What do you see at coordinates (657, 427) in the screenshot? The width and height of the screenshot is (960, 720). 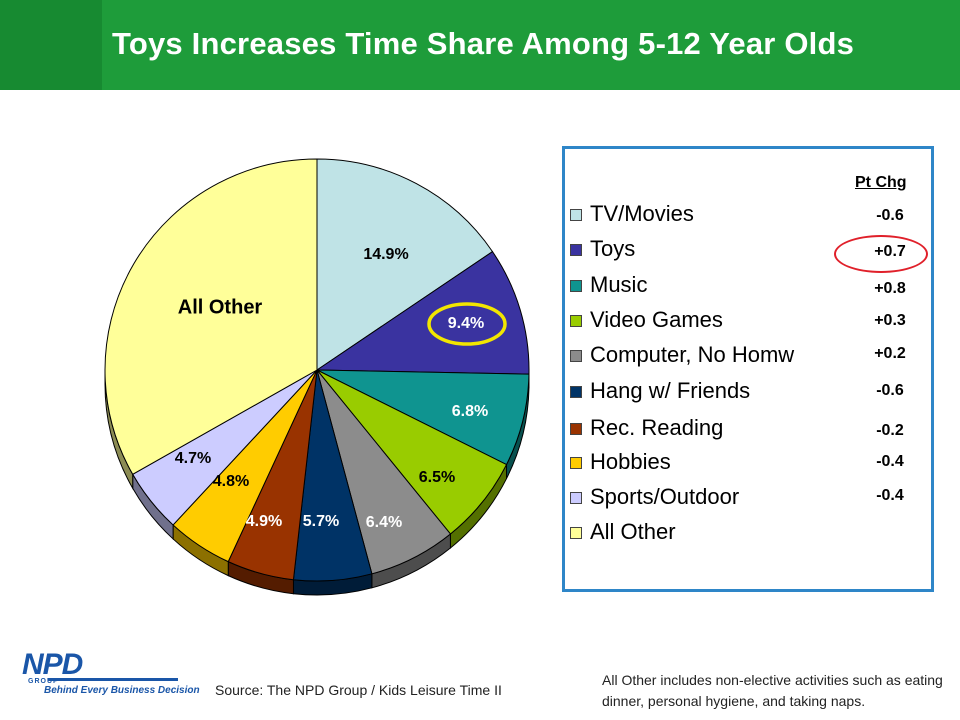 I see `legend-label: Rec. Reading` at bounding box center [657, 427].